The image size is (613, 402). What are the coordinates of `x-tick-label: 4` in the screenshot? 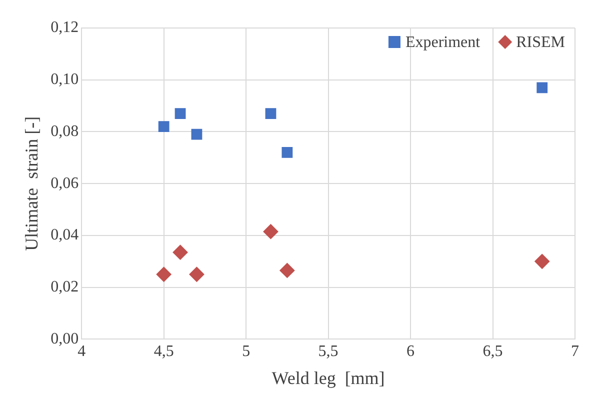 It's located at (82, 351).